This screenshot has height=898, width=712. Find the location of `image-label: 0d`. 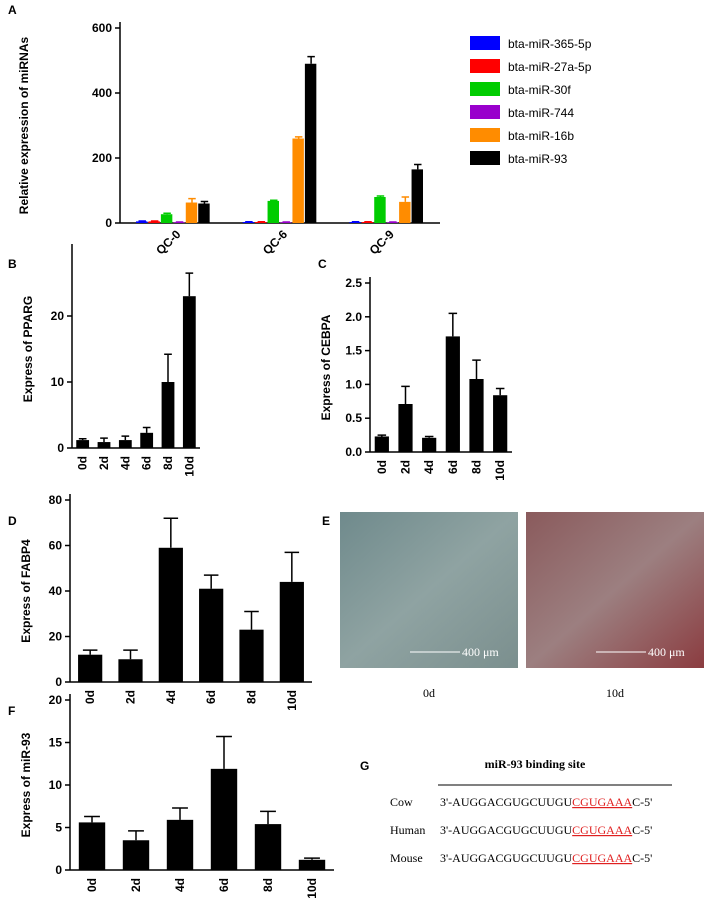

image-label: 0d is located at coordinates (429, 693).